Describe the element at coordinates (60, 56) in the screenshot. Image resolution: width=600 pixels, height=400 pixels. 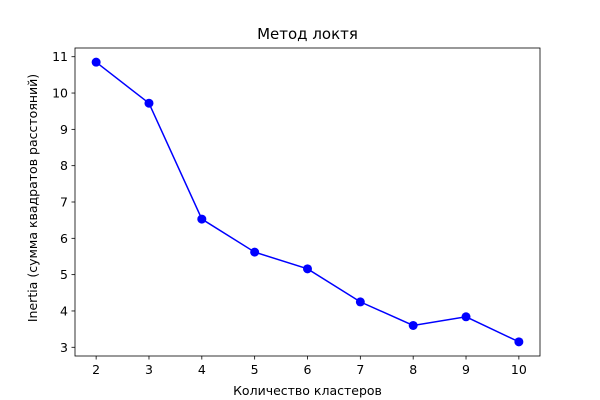
I see `y-tick-label: 11` at that location.